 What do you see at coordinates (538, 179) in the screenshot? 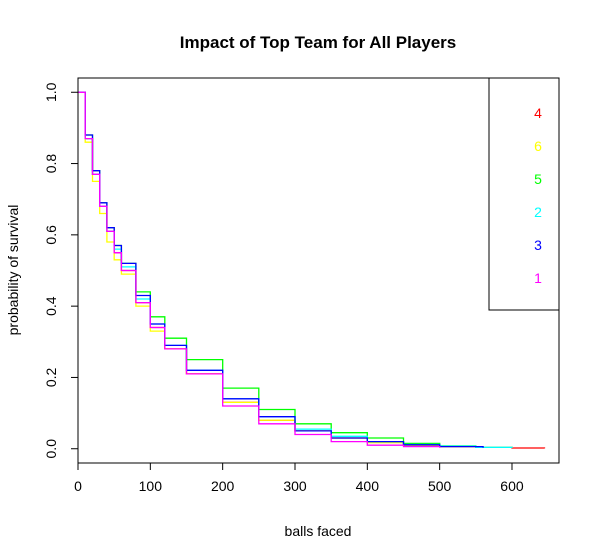
I see `legend-item-5: 5` at bounding box center [538, 179].